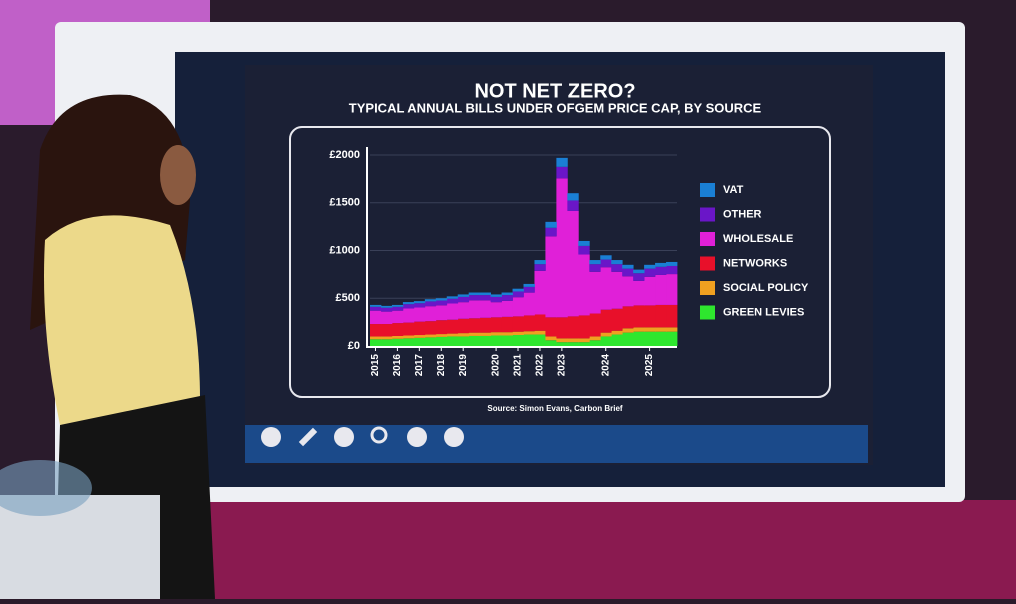 Image resolution: width=1016 pixels, height=604 pixels. Describe the element at coordinates (308, 437) in the screenshot. I see `pen-icon` at that location.